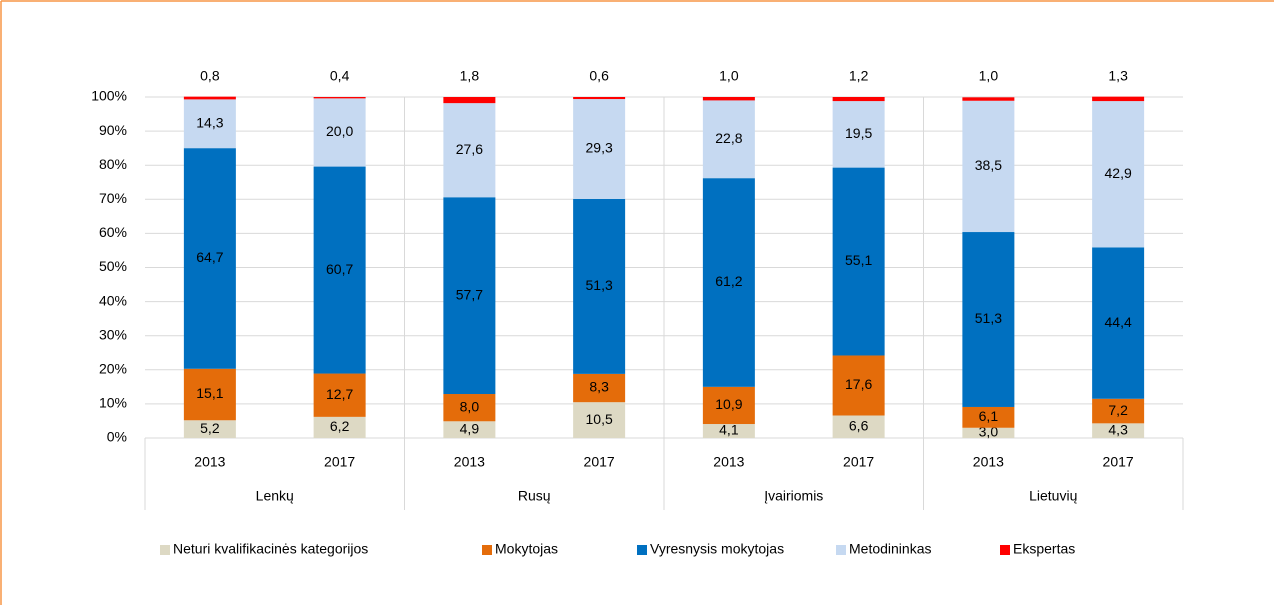 Image resolution: width=1274 pixels, height=605 pixels. I want to click on data-label: 8,3, so click(599, 387).